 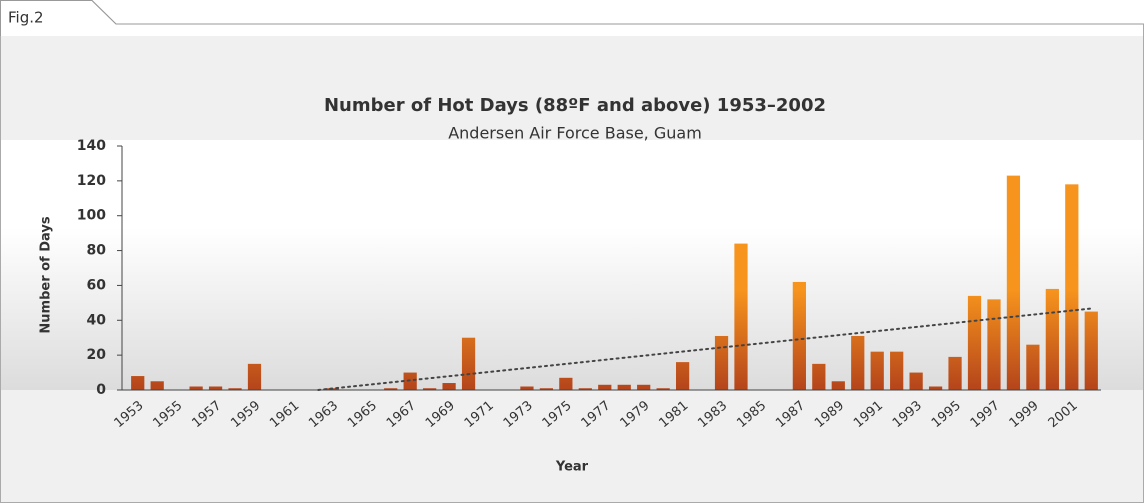 I want to click on y-tick-label: 40, so click(x=97, y=320).